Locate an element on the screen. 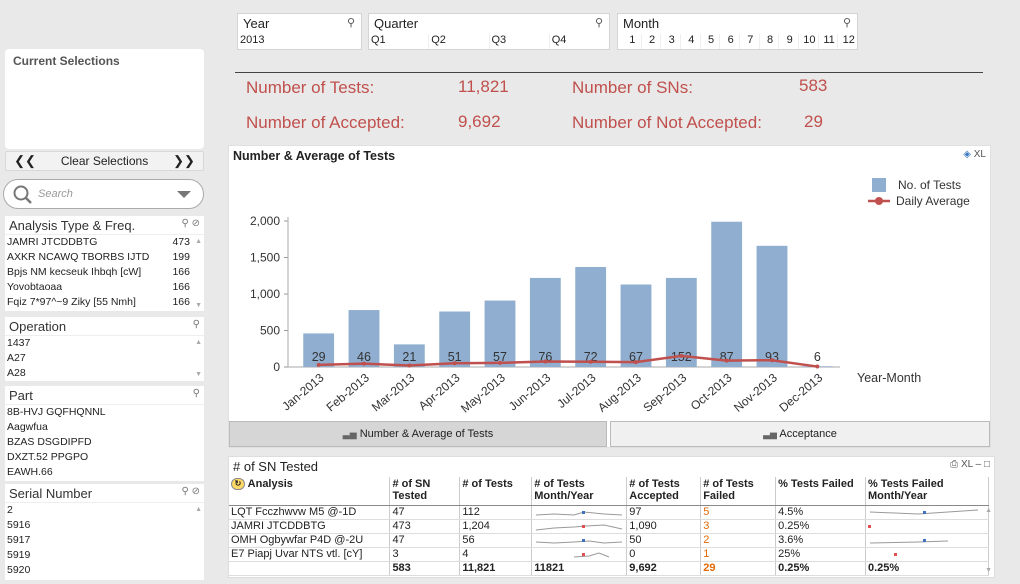 The image size is (1020, 584). month-value: 1 is located at coordinates (632, 40).